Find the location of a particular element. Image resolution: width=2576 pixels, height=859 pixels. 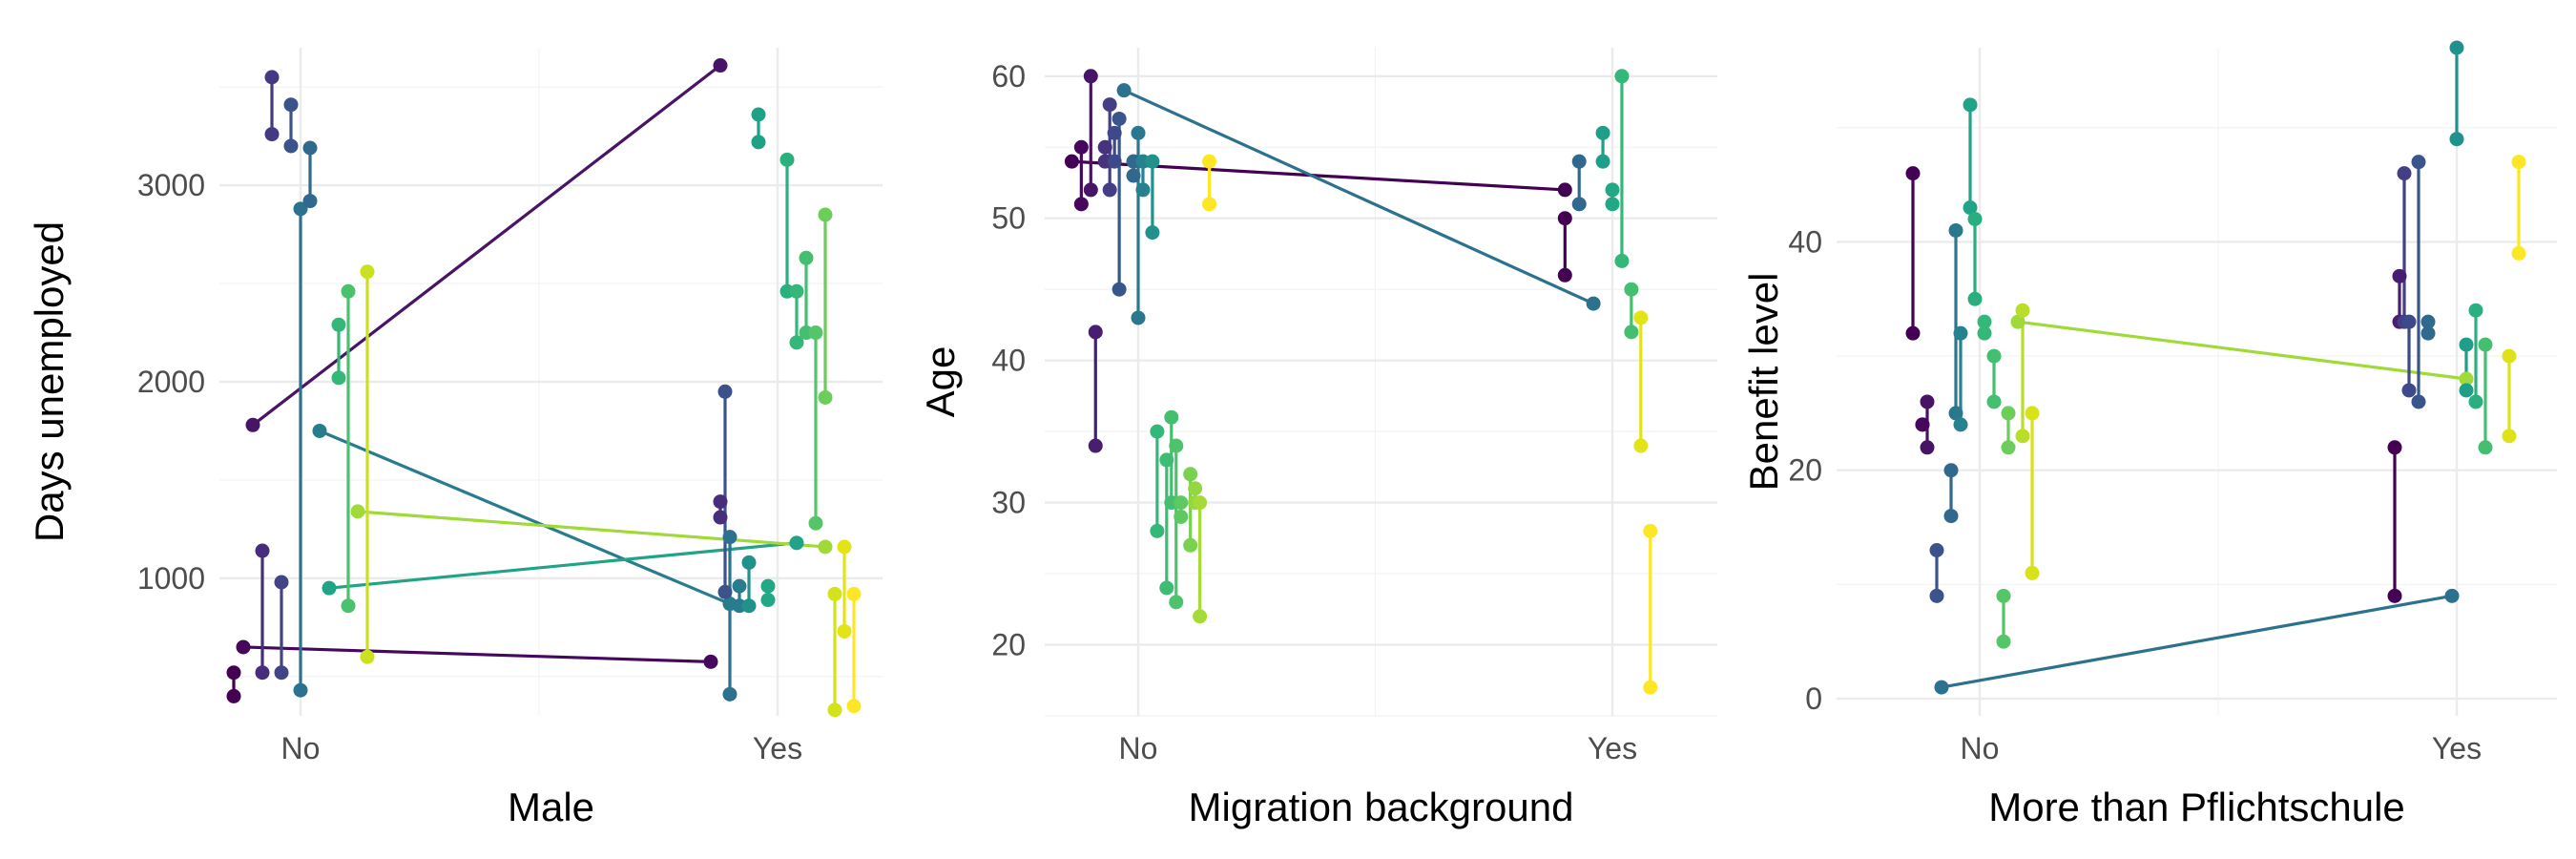

y-tick-label: 3000 is located at coordinates (171, 185).